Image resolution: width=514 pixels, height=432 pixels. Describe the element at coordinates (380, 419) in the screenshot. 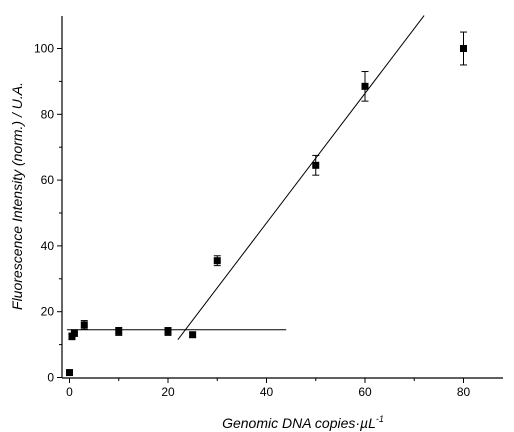

I see `x-axis-title-superscript: -1` at that location.